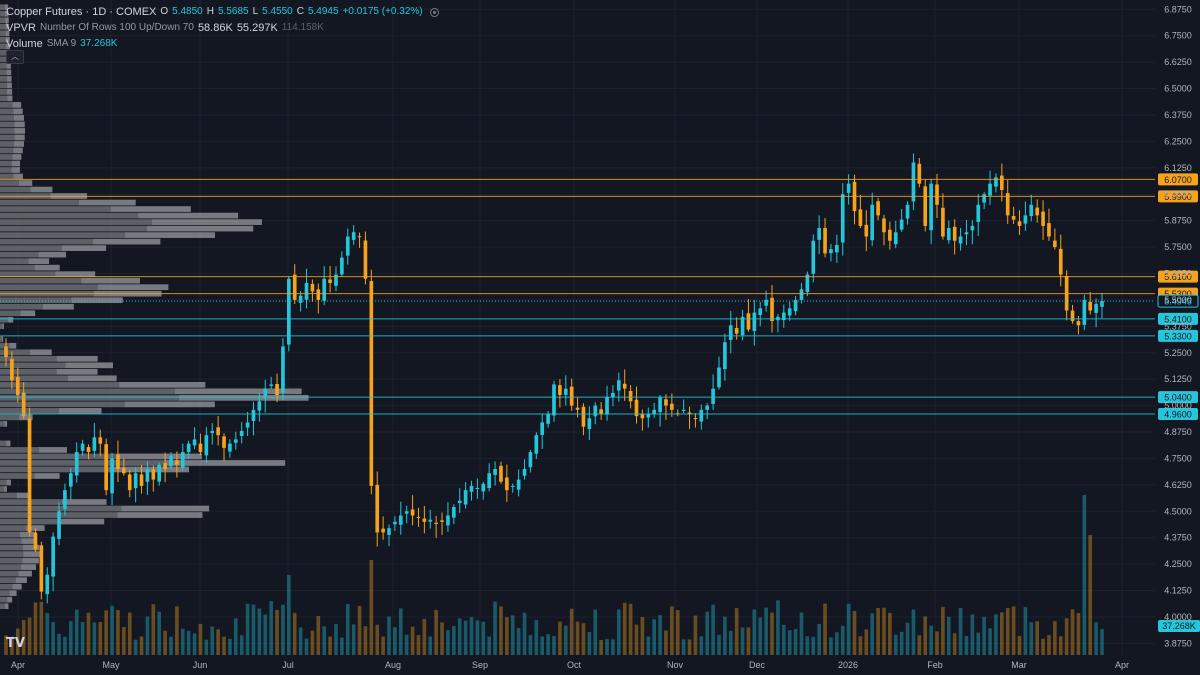 This screenshot has height=675, width=1200. Describe the element at coordinates (600, 665) in the screenshot. I see `time-axis: Apr May Jun Jul Aug Sep Oct Nov Dec 2026 Feb Mar Apr` at that location.